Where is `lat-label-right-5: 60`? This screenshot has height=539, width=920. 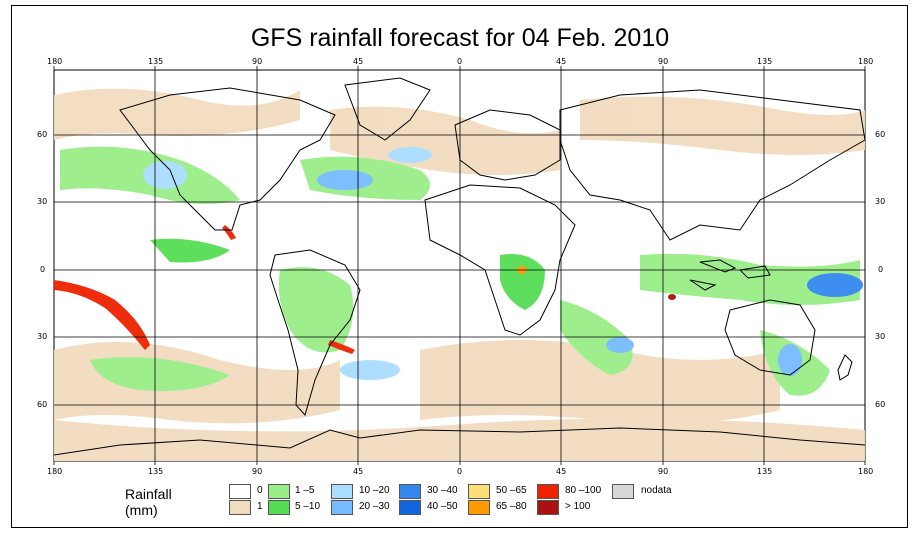
lat-label-right-5: 60 is located at coordinates (880, 404).